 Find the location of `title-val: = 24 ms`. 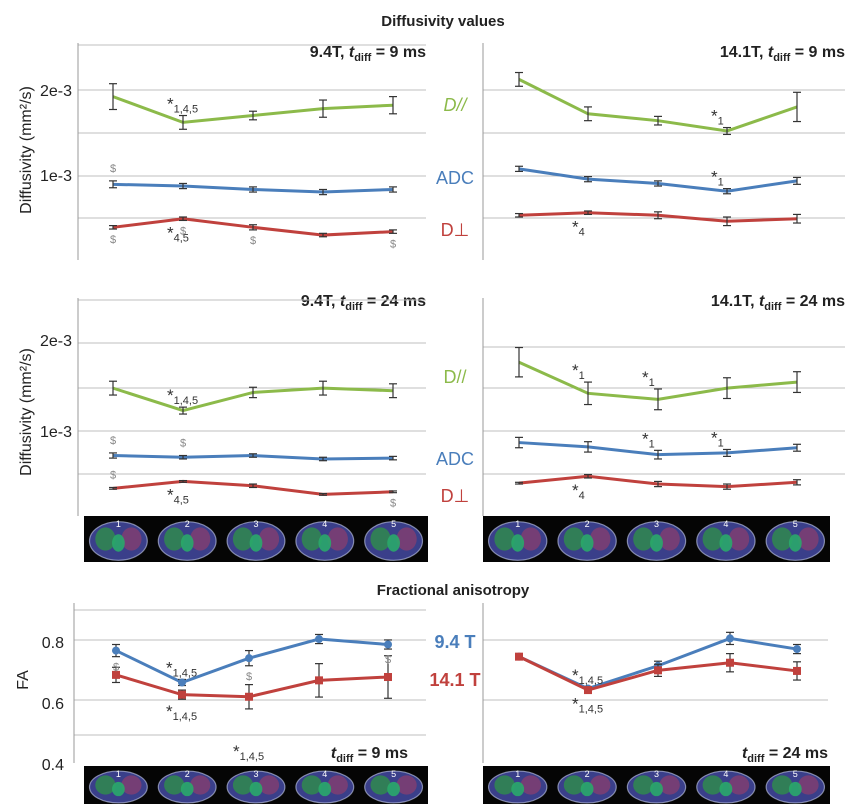

title-val: = 24 ms is located at coordinates (796, 753).